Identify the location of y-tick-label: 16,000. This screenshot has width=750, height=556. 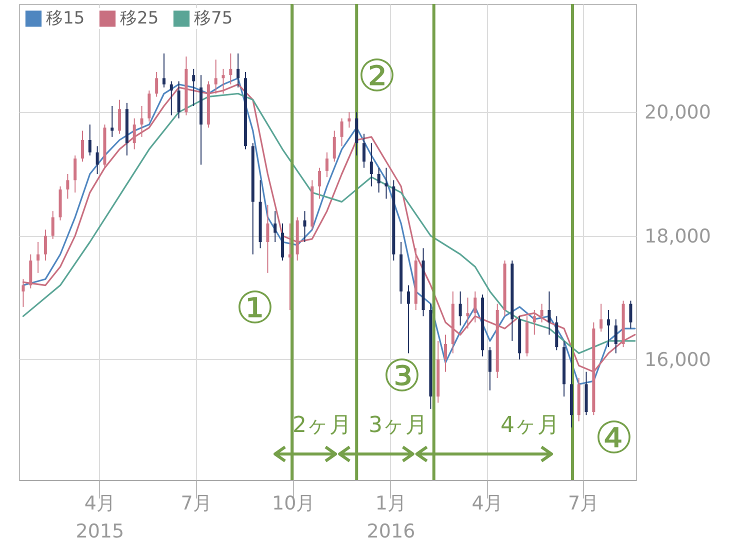
(677, 359).